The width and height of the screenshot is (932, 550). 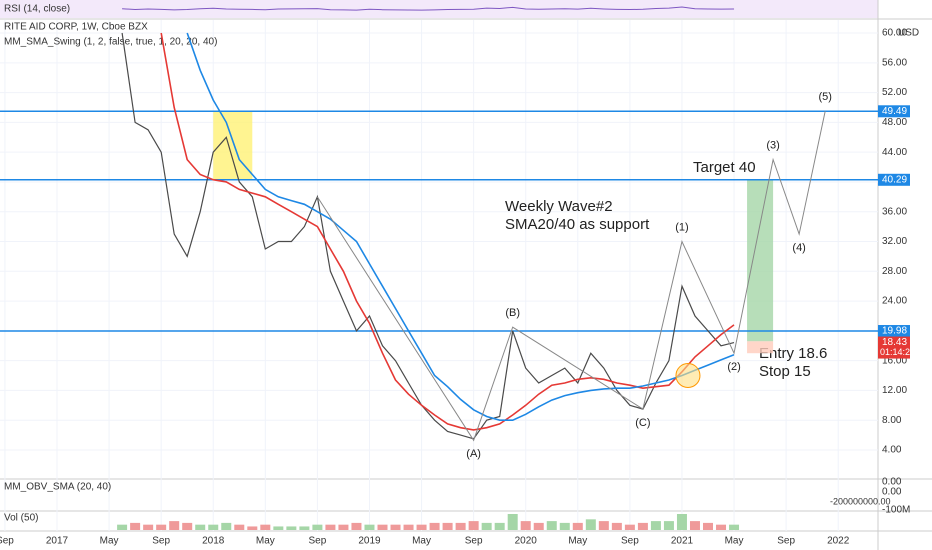 What do you see at coordinates (681, 227) in the screenshot?
I see `wave-label: (1)` at bounding box center [681, 227].